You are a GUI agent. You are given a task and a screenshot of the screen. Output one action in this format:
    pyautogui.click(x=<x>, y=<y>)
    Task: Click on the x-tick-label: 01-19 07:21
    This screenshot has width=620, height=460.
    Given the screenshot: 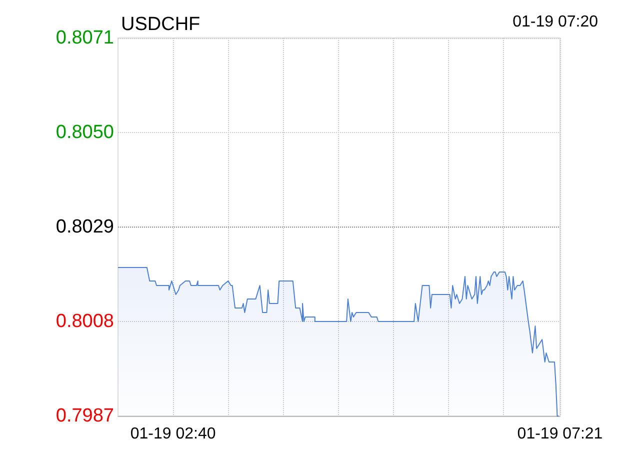 What is the action you would take?
    pyautogui.click(x=560, y=434)
    